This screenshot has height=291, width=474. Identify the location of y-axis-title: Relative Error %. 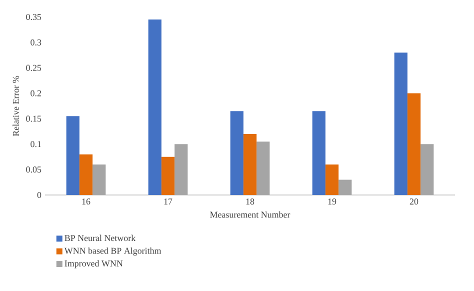
(15, 106).